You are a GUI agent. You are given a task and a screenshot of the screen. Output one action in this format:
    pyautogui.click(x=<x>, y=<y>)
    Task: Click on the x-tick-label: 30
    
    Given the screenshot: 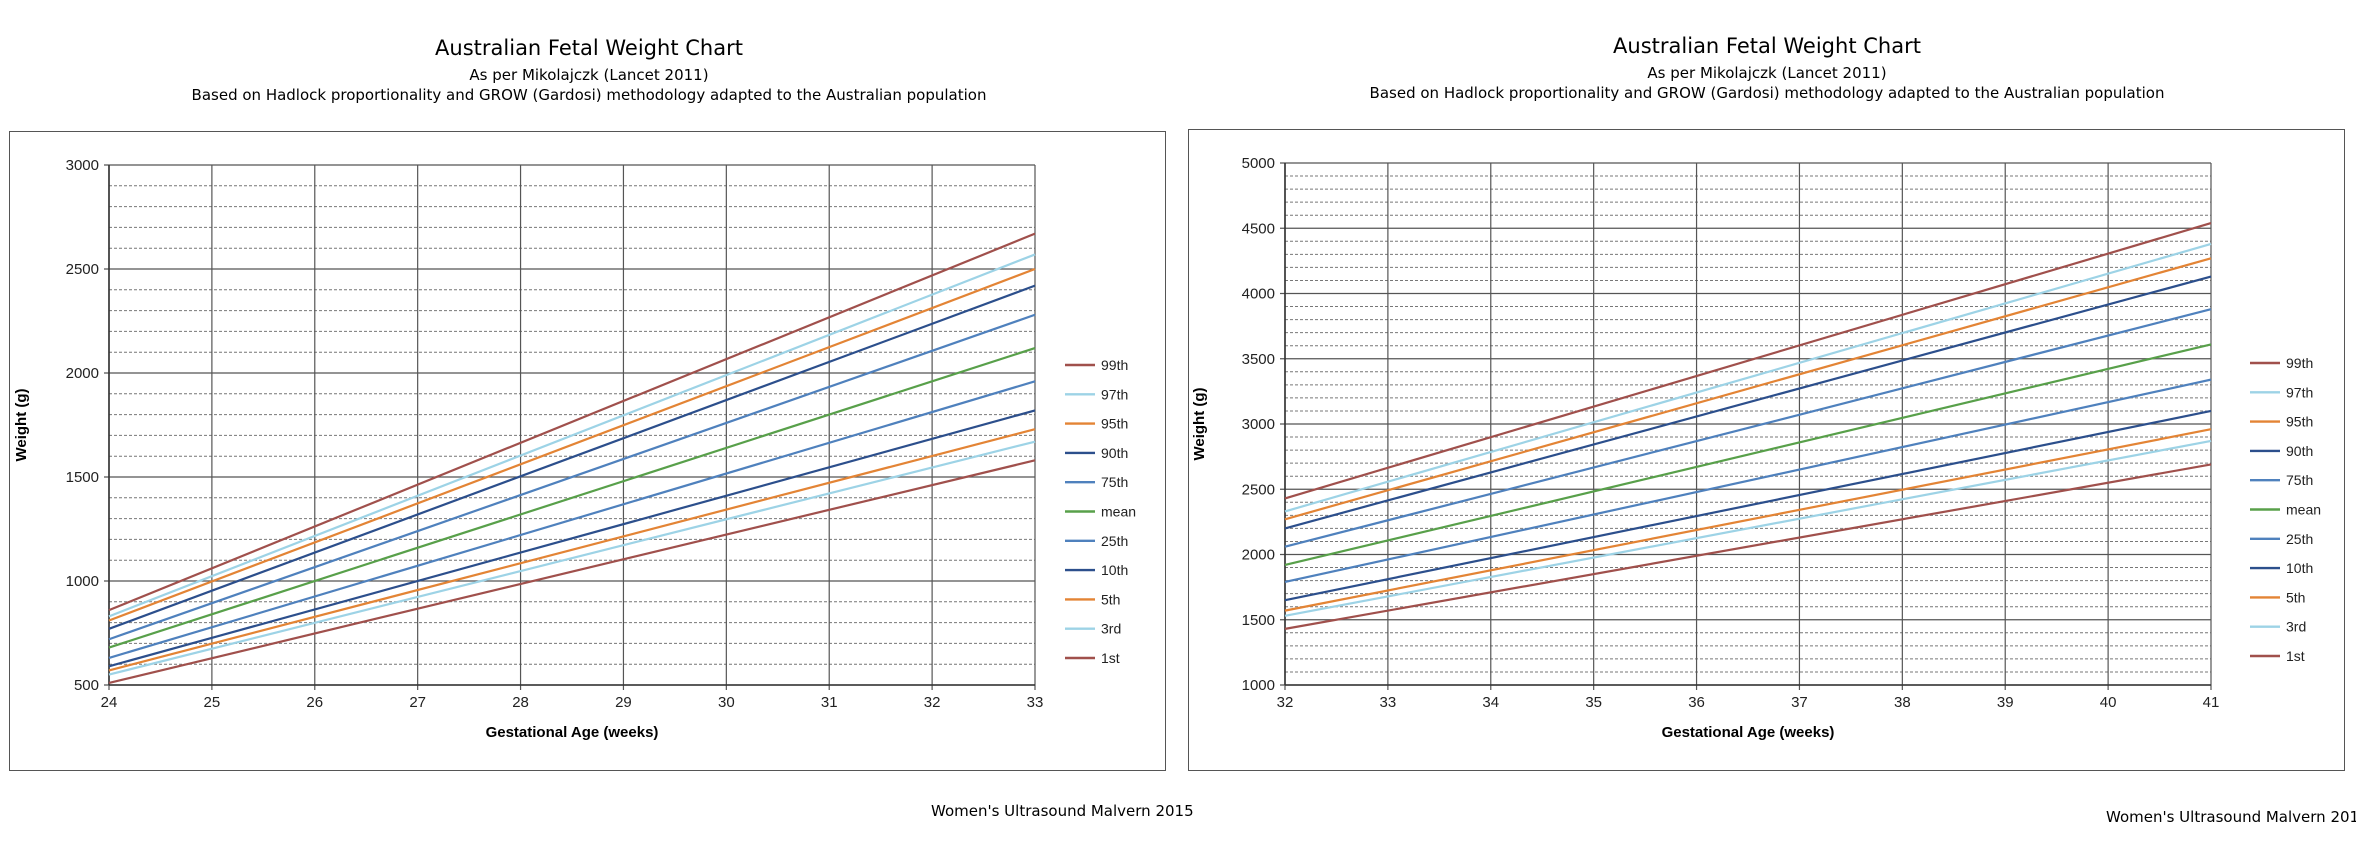 What is the action you would take?
    pyautogui.click(x=726, y=702)
    